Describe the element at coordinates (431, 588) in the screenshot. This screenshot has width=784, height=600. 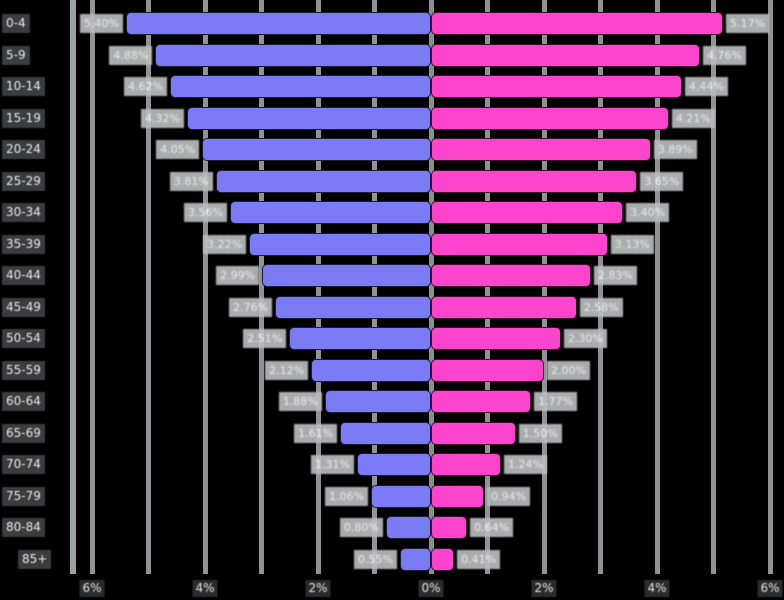
I see `x-tick-label: 0%` at that location.